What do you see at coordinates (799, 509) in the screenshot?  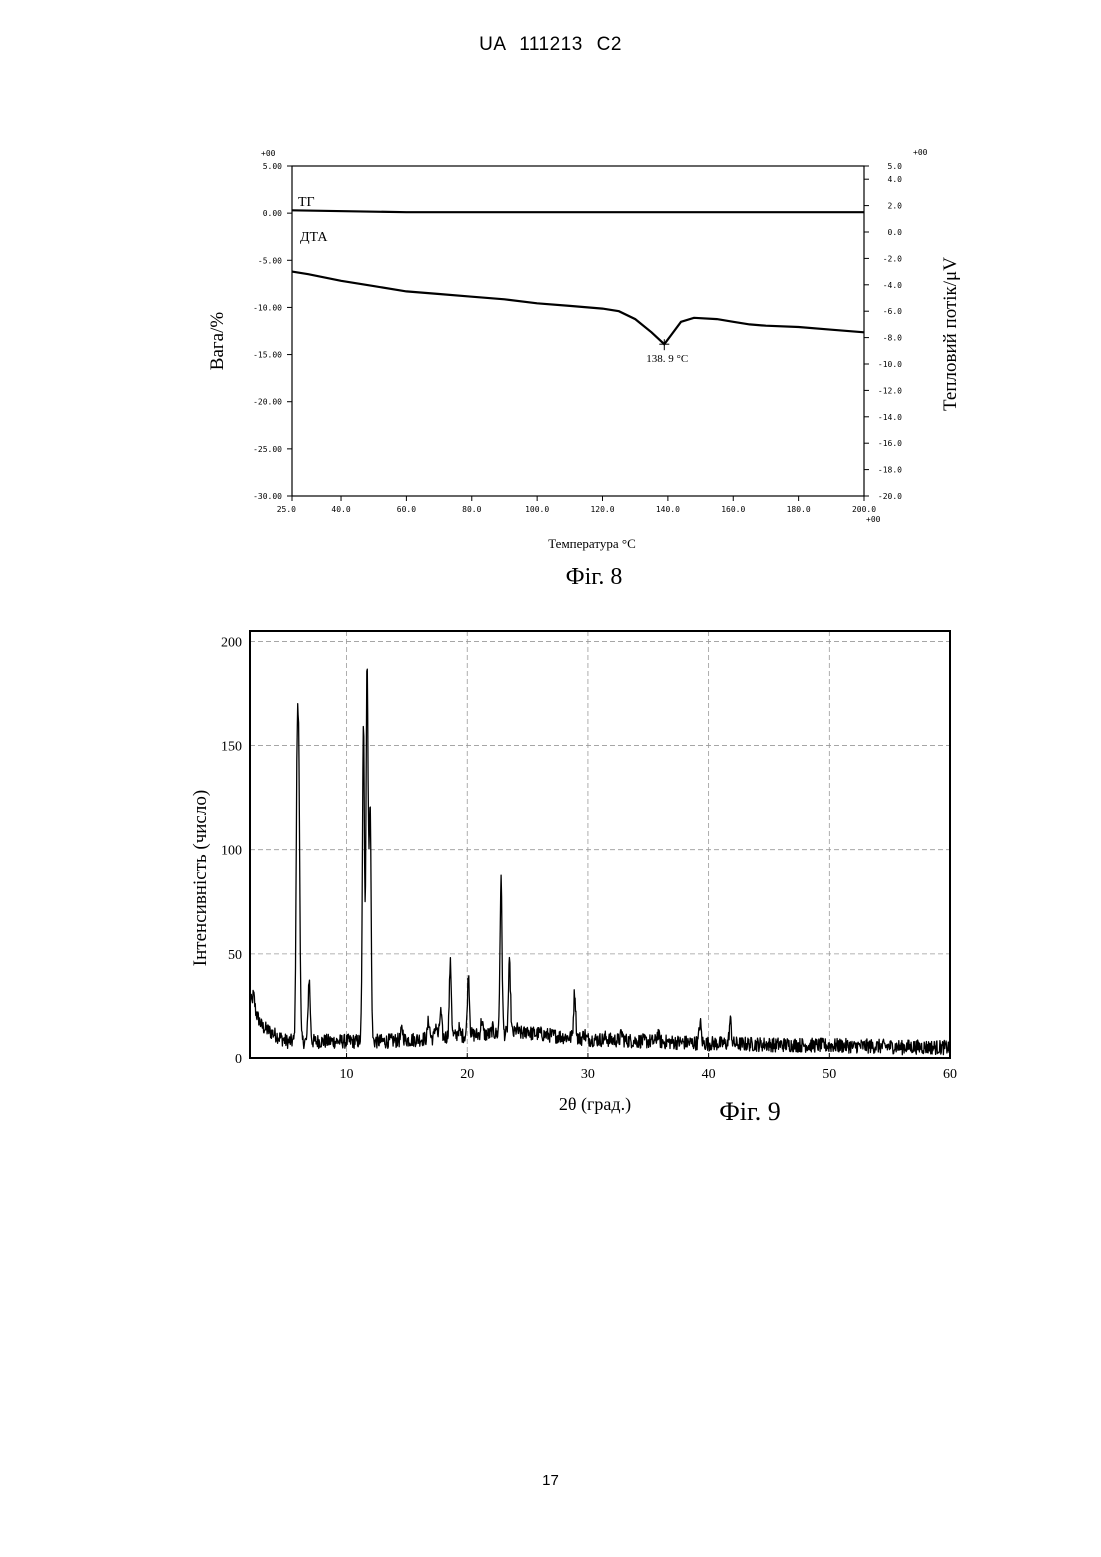 I see `fig8-x-tick-label: 180.0` at bounding box center [799, 509].